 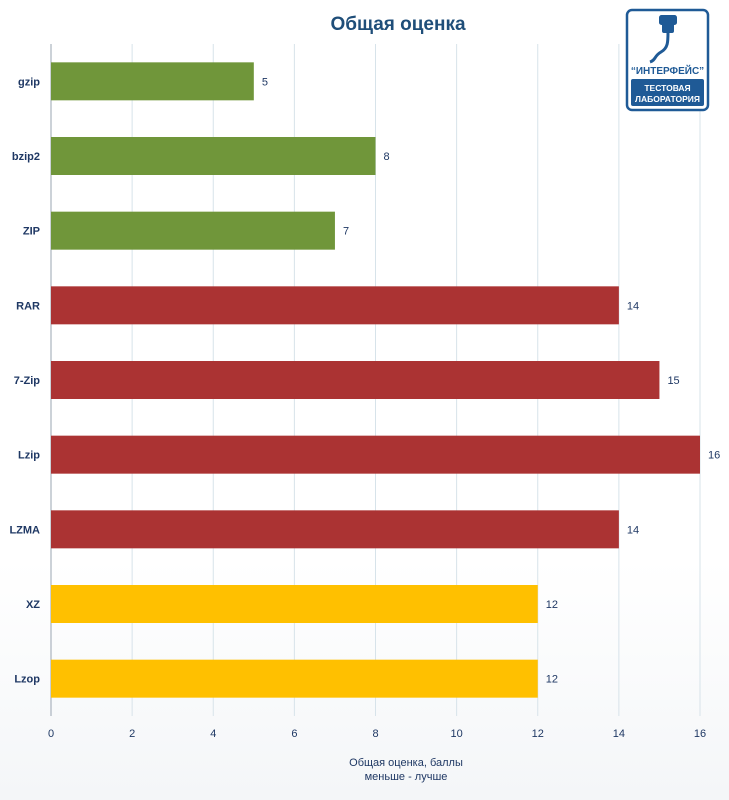 I want to click on category-label: LZMA, so click(x=24, y=530).